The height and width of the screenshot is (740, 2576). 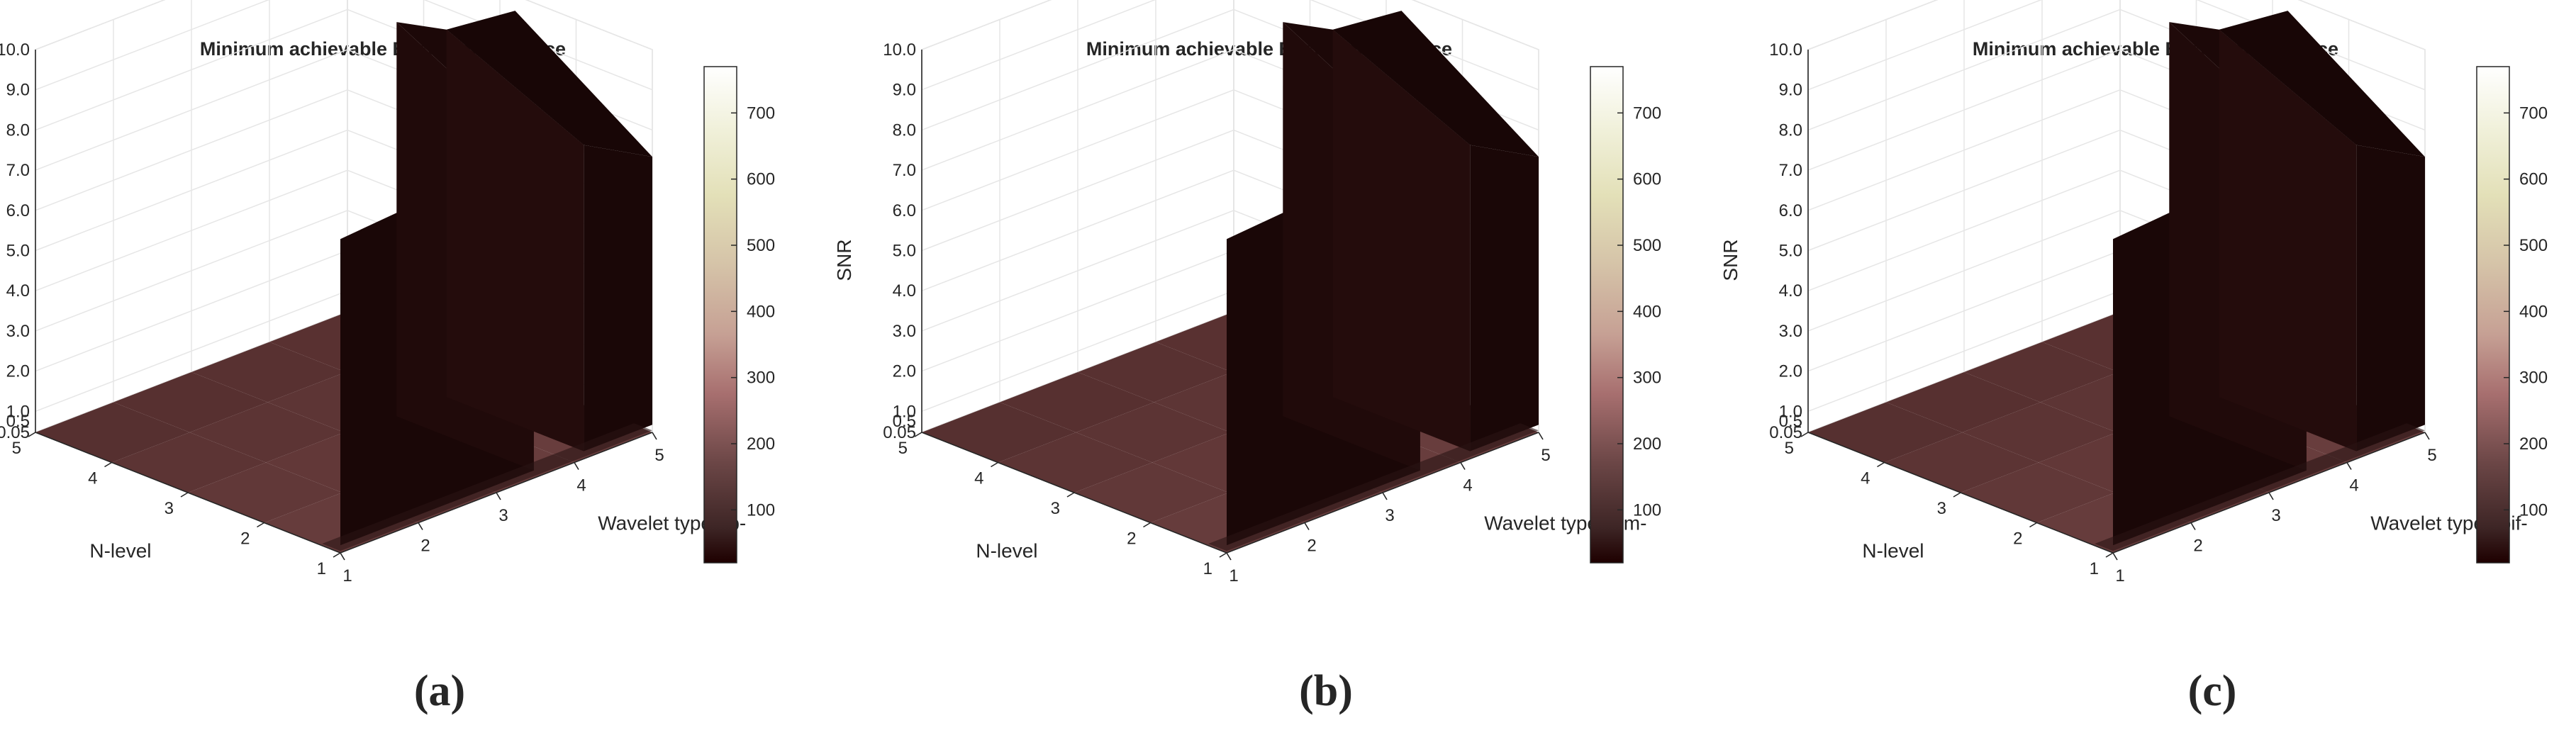 What do you see at coordinates (2275, 515) in the screenshot?
I see `x-tick-label: 3` at bounding box center [2275, 515].